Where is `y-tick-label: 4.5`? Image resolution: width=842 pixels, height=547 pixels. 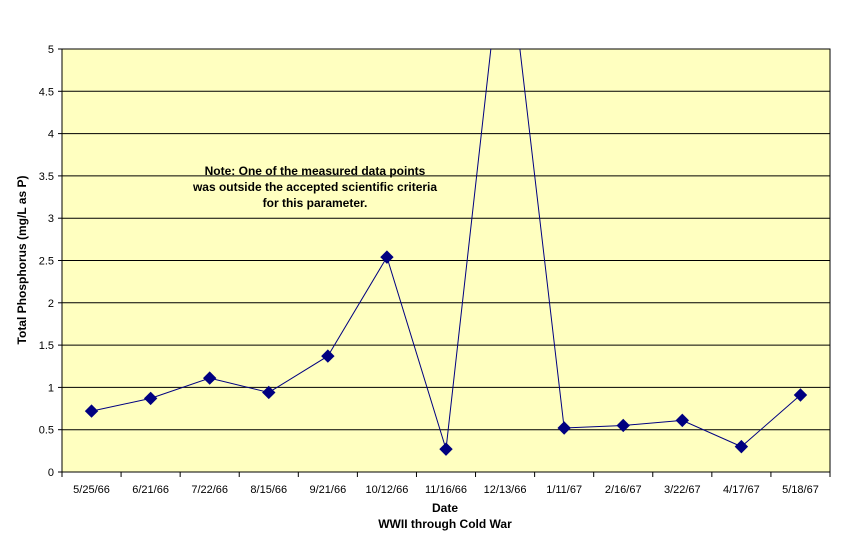 y-tick-label: 4.5 is located at coordinates (46, 92).